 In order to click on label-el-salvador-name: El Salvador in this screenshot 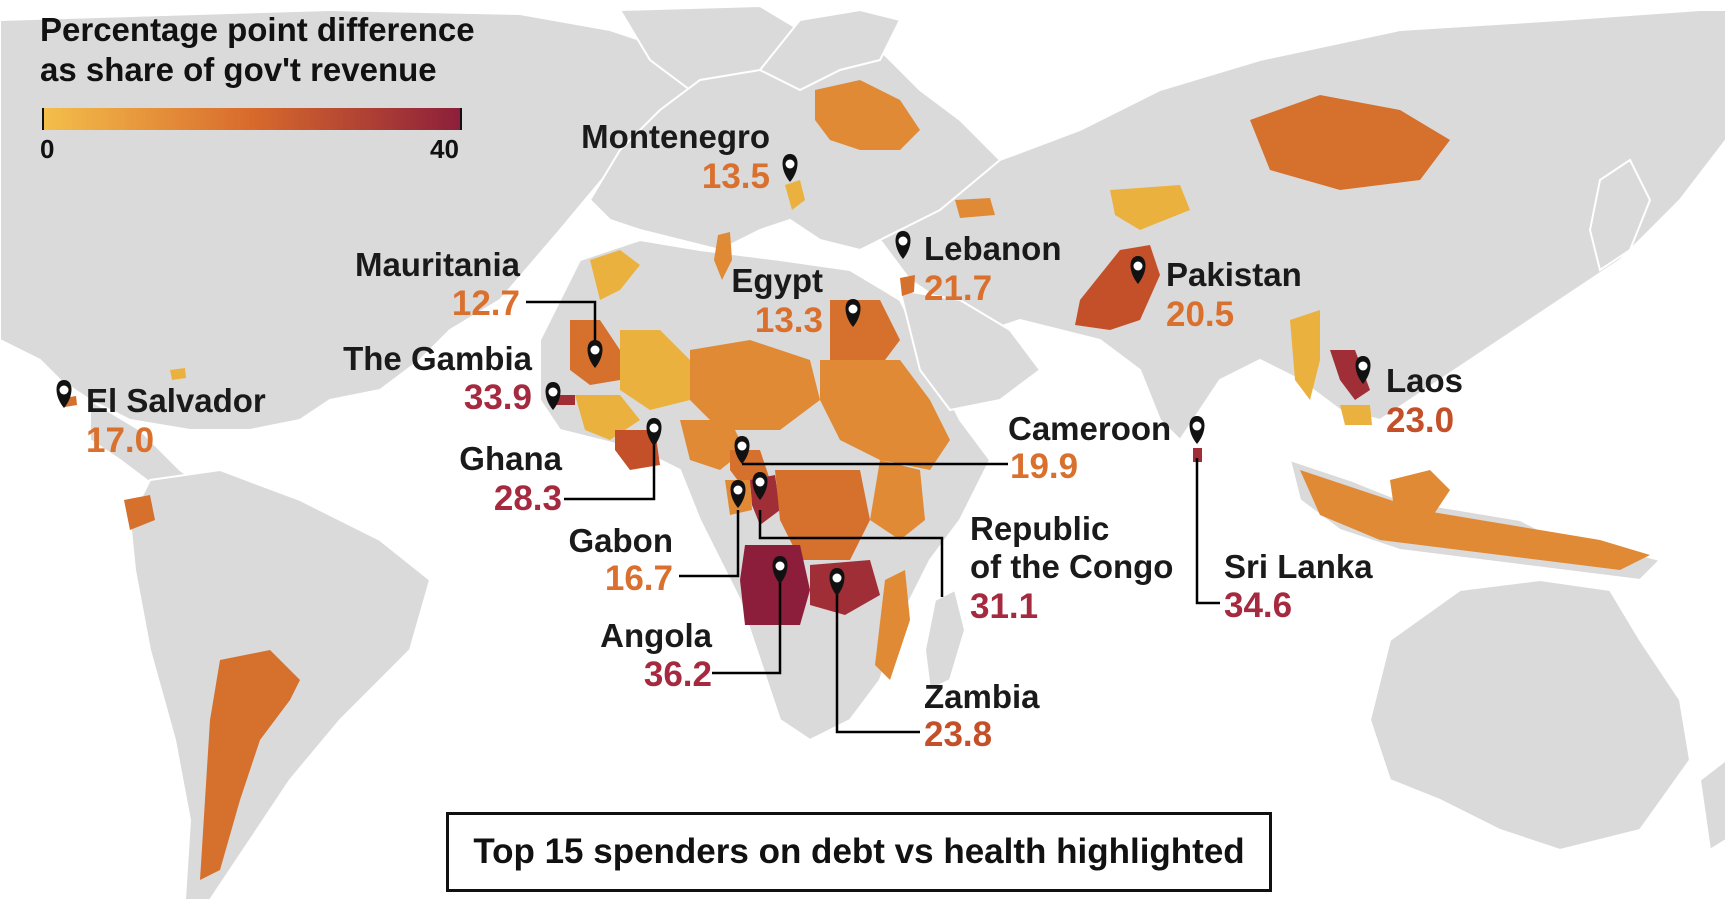, I will do `click(176, 400)`.